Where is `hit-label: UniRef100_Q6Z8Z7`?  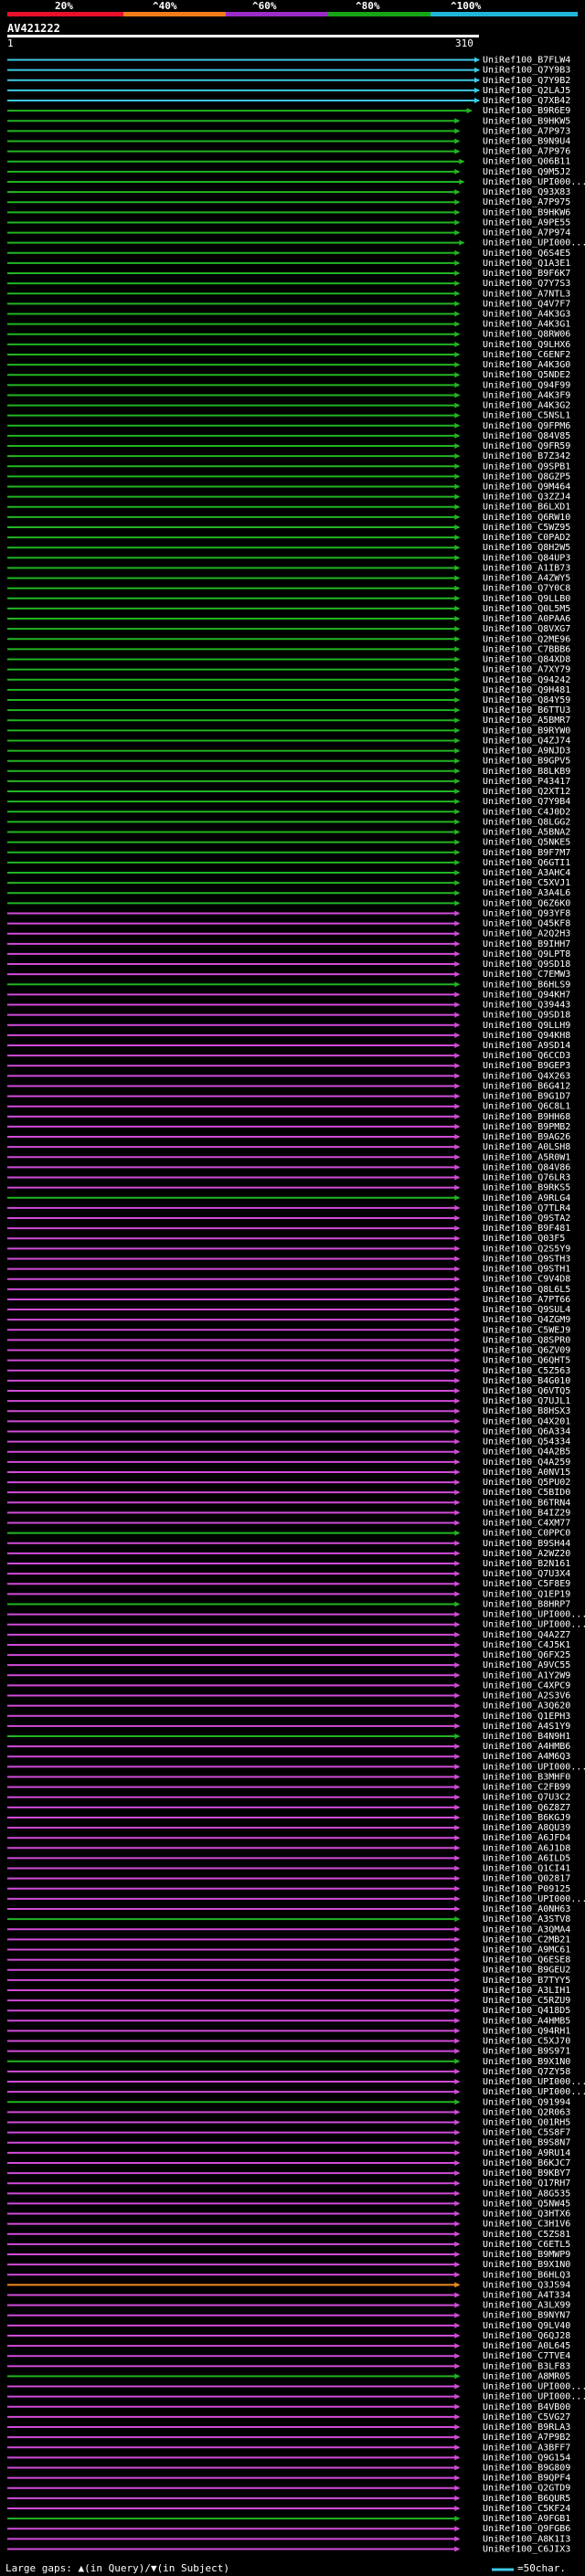 hit-label: UniRef100_Q6Z8Z7 is located at coordinates (527, 1808).